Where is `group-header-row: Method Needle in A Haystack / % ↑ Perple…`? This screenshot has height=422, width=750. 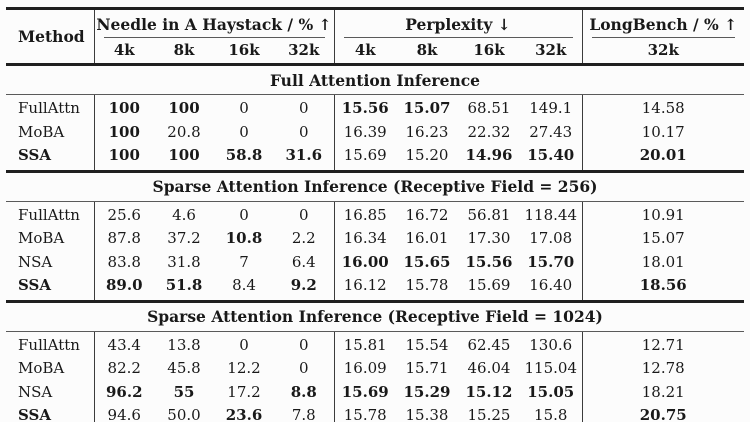
group-header-row: Method Needle in A Haystack / % ↑ Perple… is located at coordinates (375, 36).